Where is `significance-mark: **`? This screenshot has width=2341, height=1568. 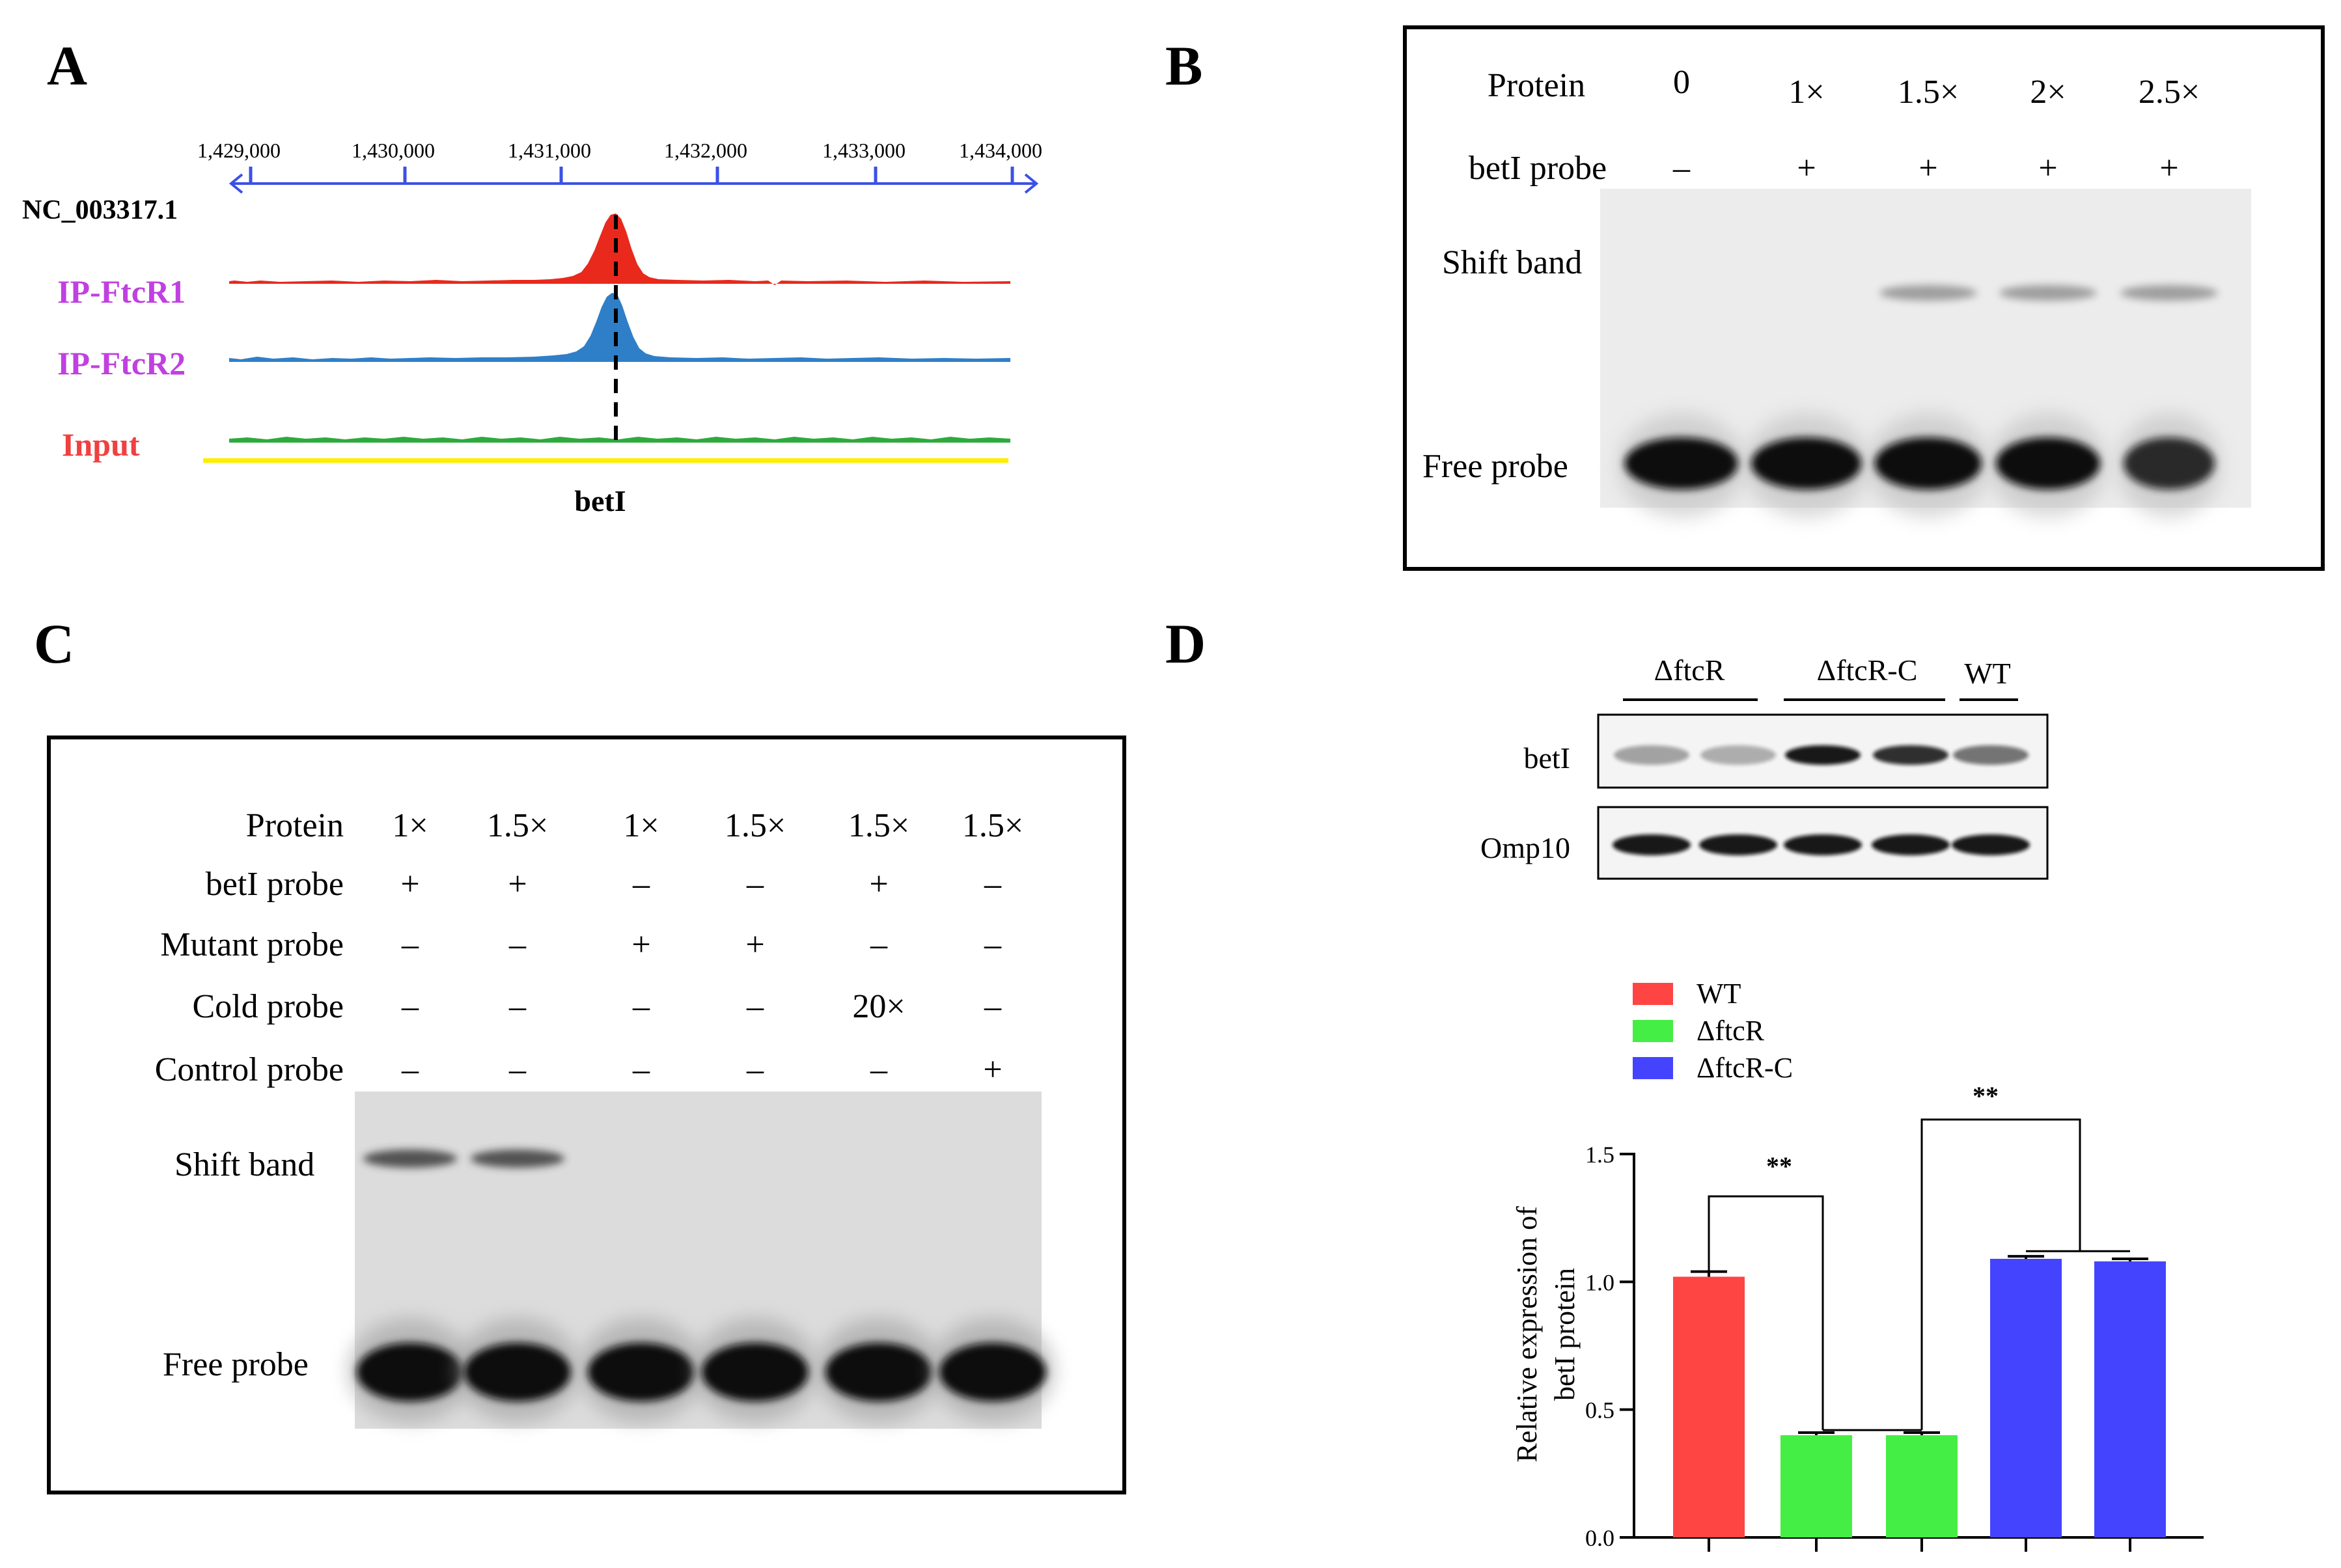 significance-mark: ** is located at coordinates (1986, 1095).